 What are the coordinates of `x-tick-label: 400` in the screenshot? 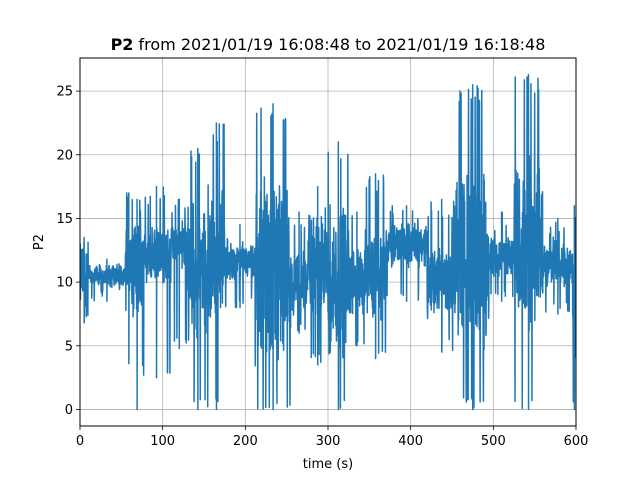 It's located at (410, 441).